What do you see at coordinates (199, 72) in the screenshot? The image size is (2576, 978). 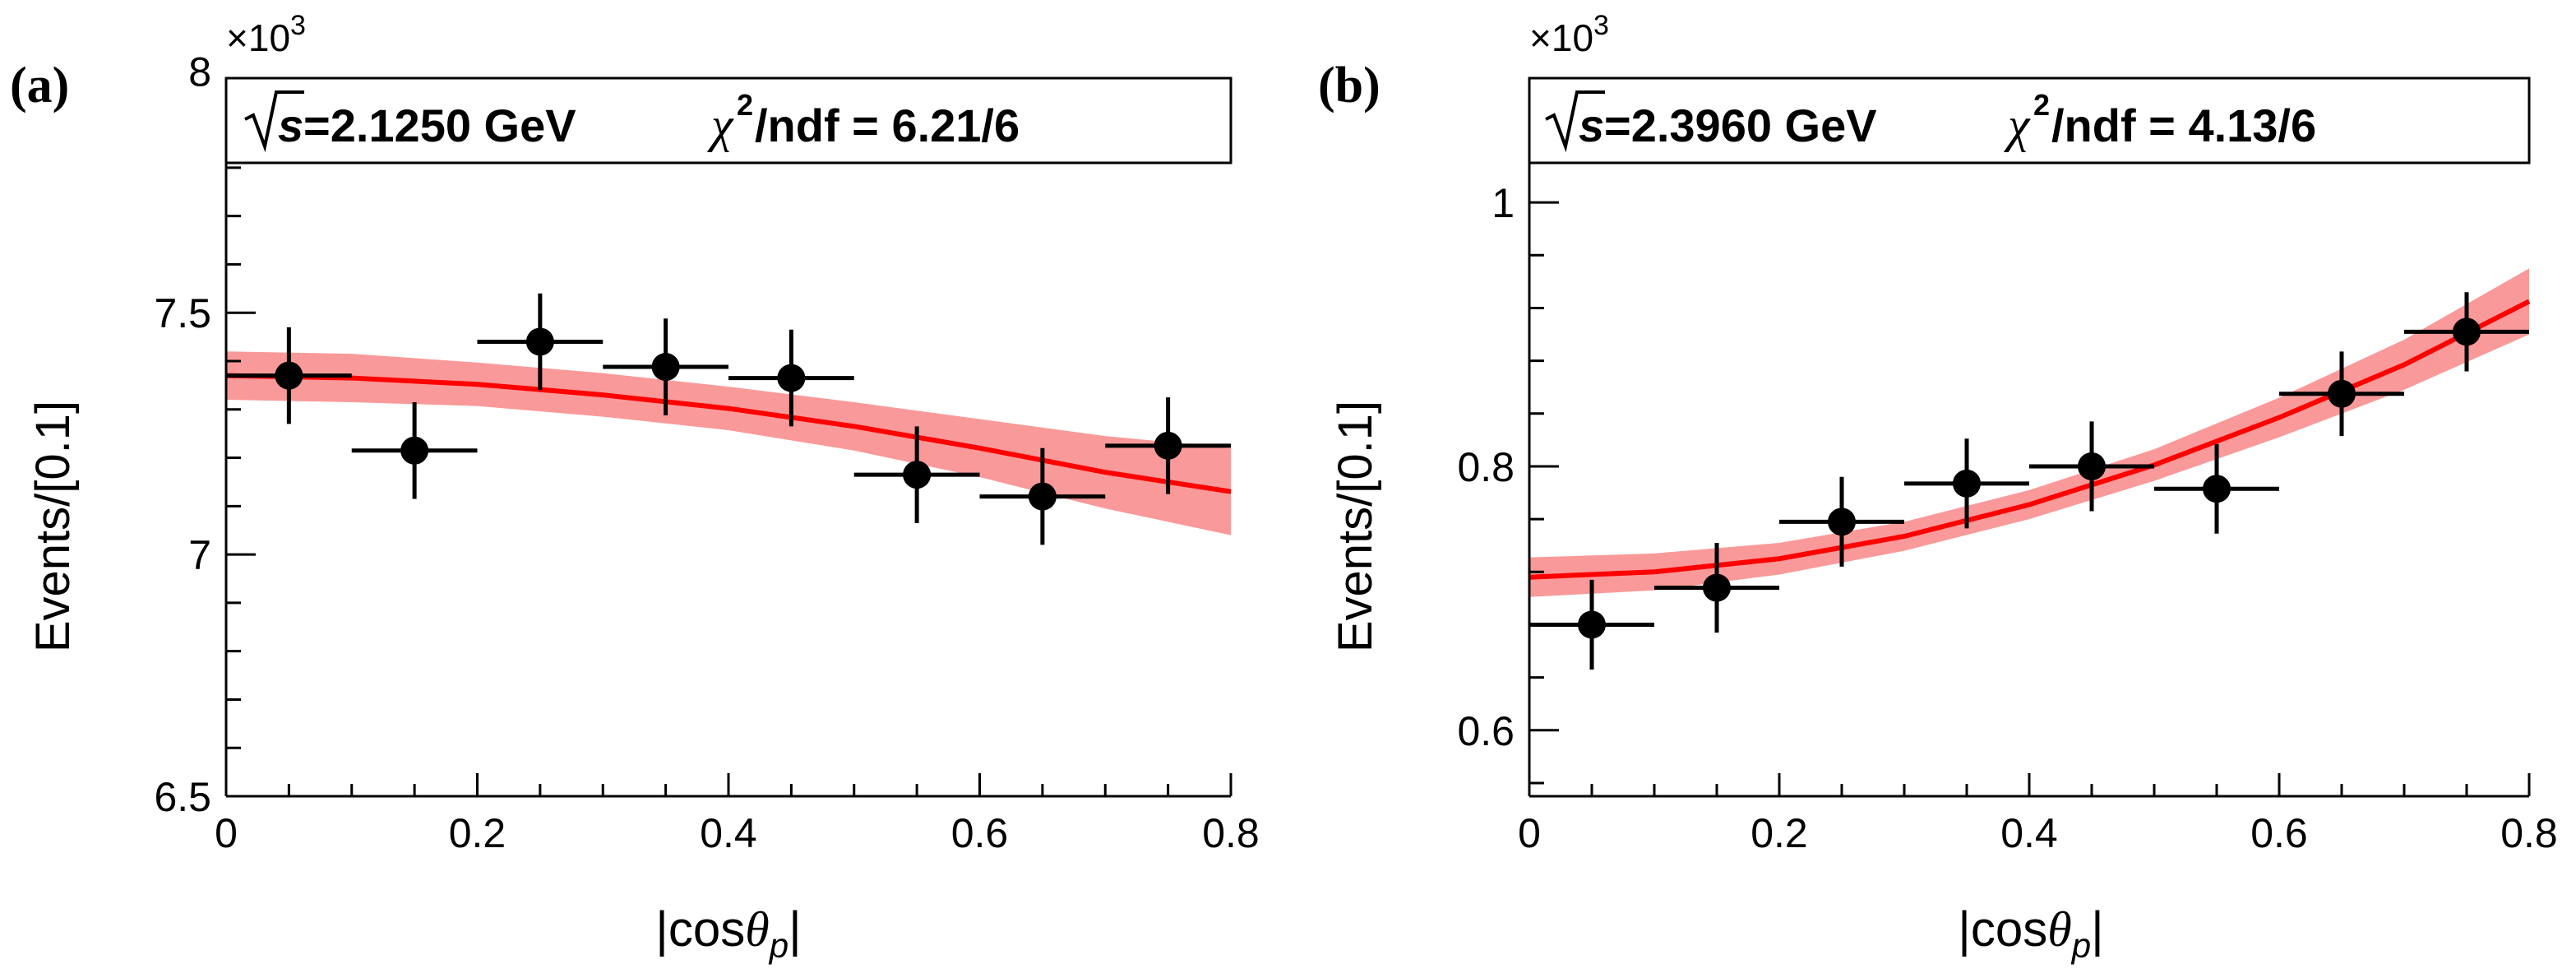 I see `y-tick-label-a: 8` at bounding box center [199, 72].